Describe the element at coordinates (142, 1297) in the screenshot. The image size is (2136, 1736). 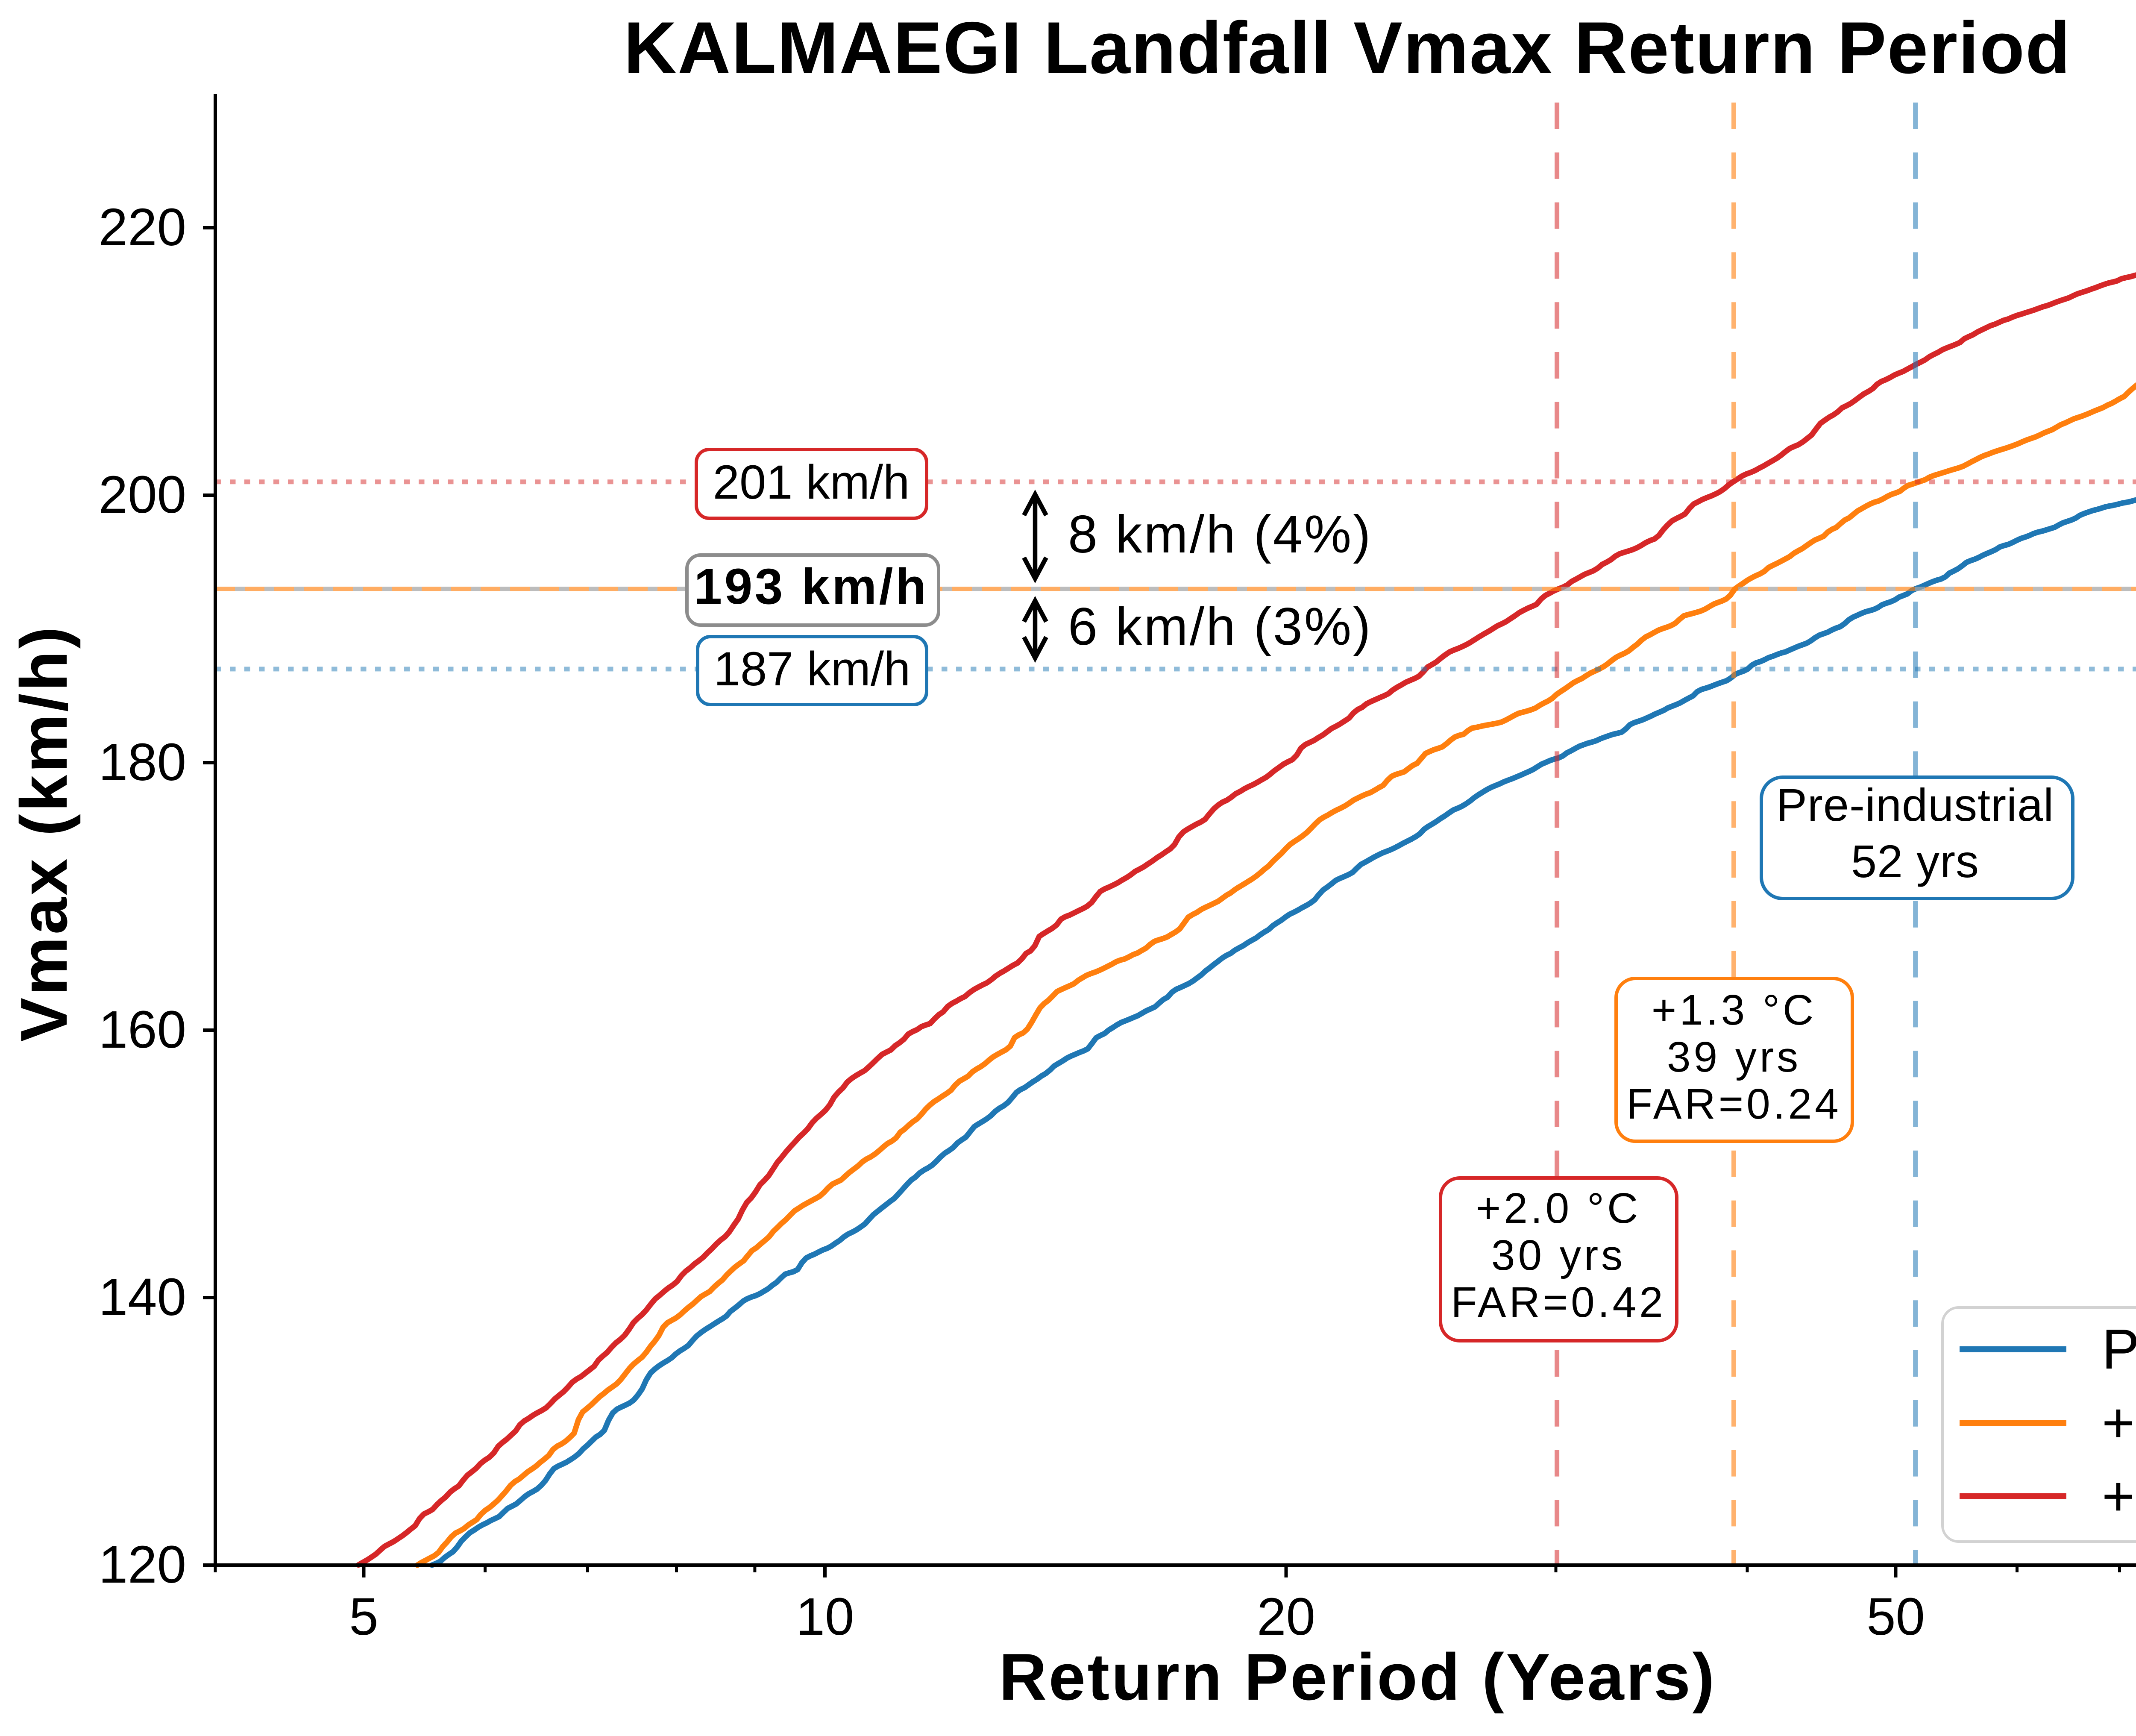
I see `svg-text: 140` at that location.